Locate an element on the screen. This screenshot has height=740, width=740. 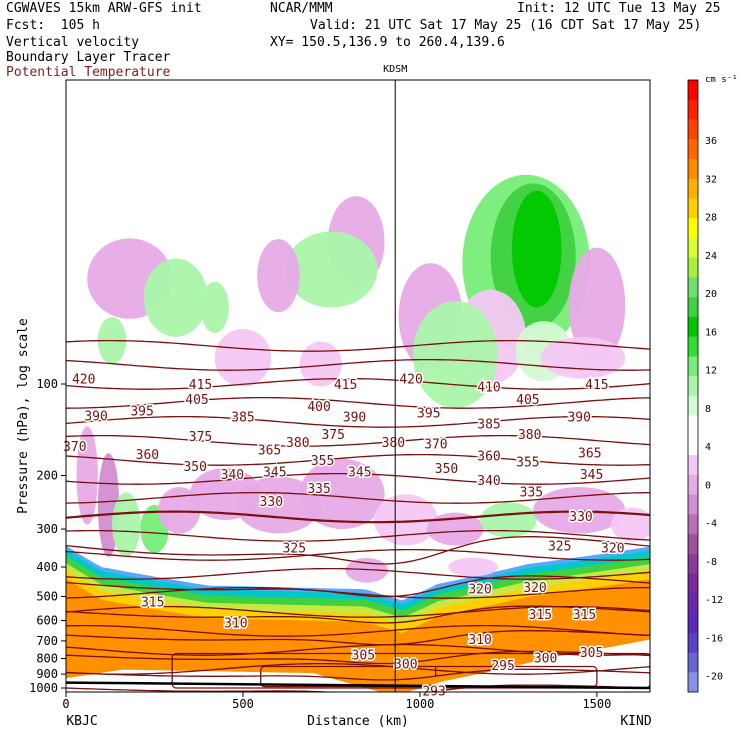
colorbar-label-5: 16 is located at coordinates (711, 332).